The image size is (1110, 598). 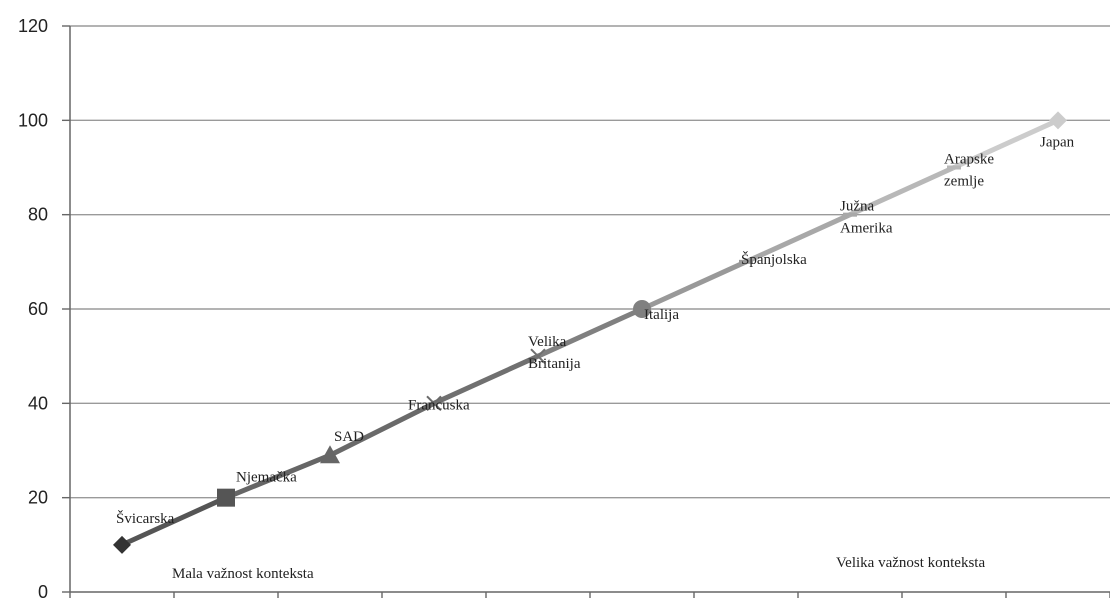 I want to click on marker-sad, so click(x=330, y=454).